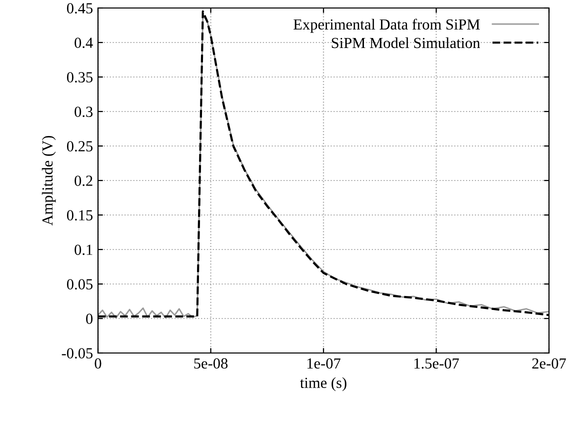  What do you see at coordinates (83, 112) in the screenshot?
I see `y-tick-label: 0.3` at bounding box center [83, 112].